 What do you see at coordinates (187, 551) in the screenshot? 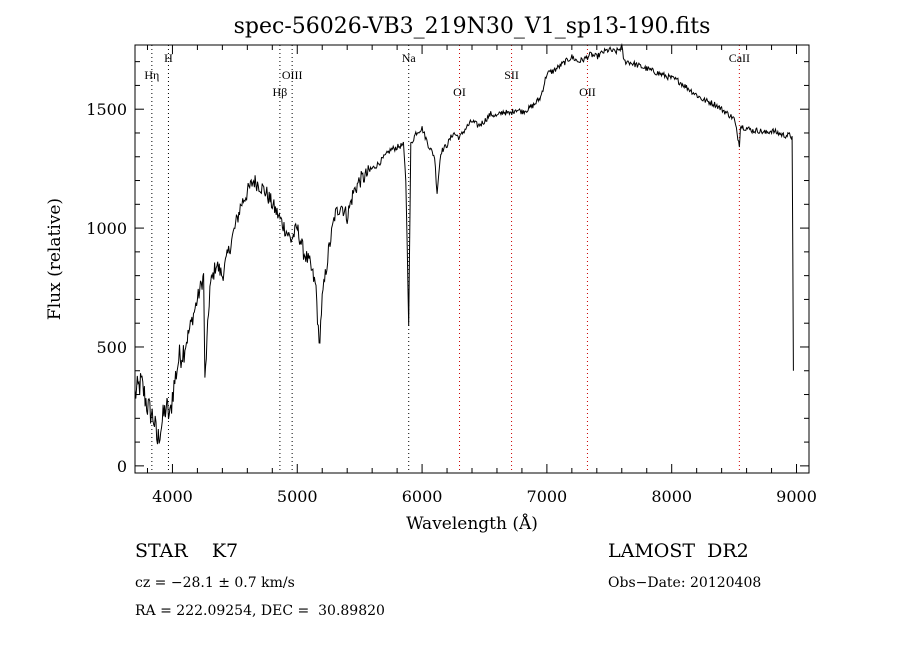
I see `object-class: STAR K7` at bounding box center [187, 551].